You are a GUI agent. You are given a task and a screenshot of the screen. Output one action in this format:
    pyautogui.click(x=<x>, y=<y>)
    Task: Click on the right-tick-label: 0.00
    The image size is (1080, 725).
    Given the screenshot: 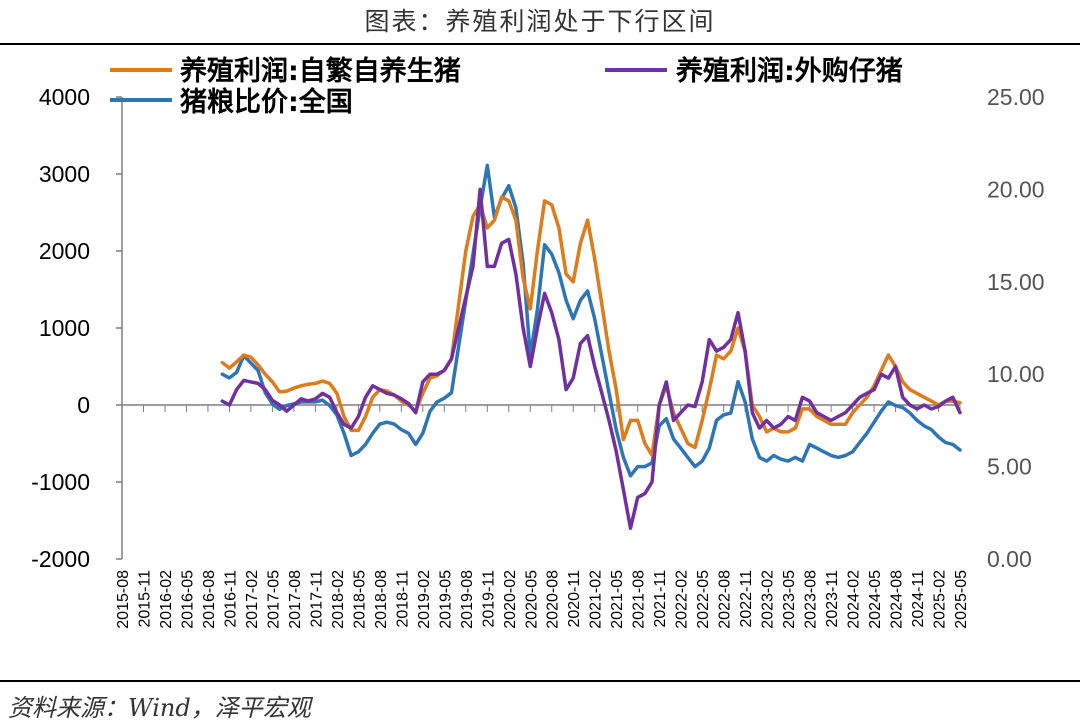 What is the action you would take?
    pyautogui.click(x=1009, y=559)
    